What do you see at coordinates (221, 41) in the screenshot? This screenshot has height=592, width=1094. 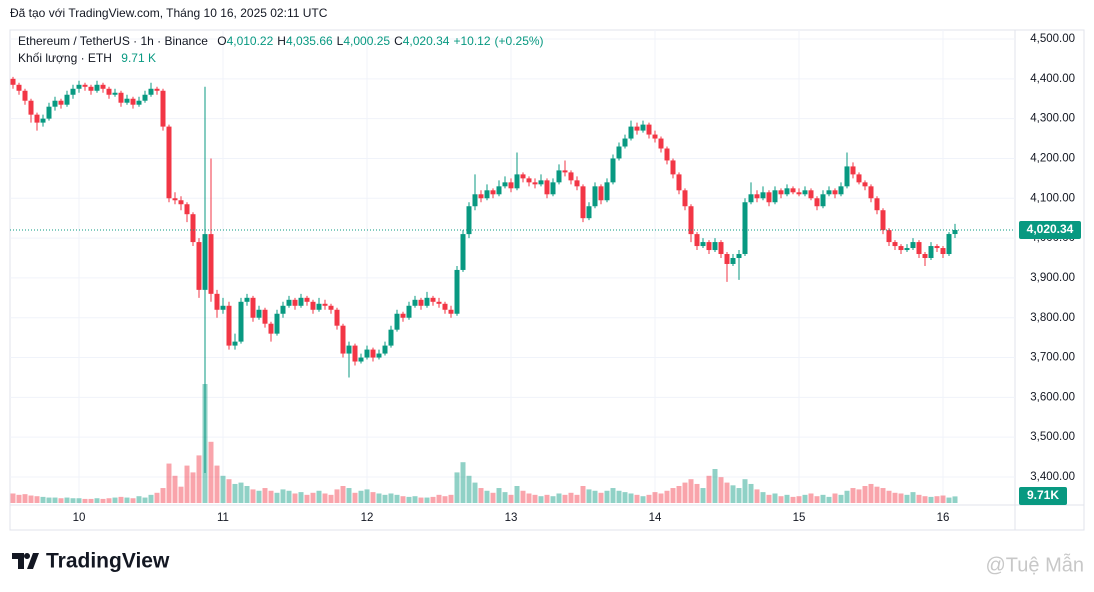 I see `ohlc-key: O` at bounding box center [221, 41].